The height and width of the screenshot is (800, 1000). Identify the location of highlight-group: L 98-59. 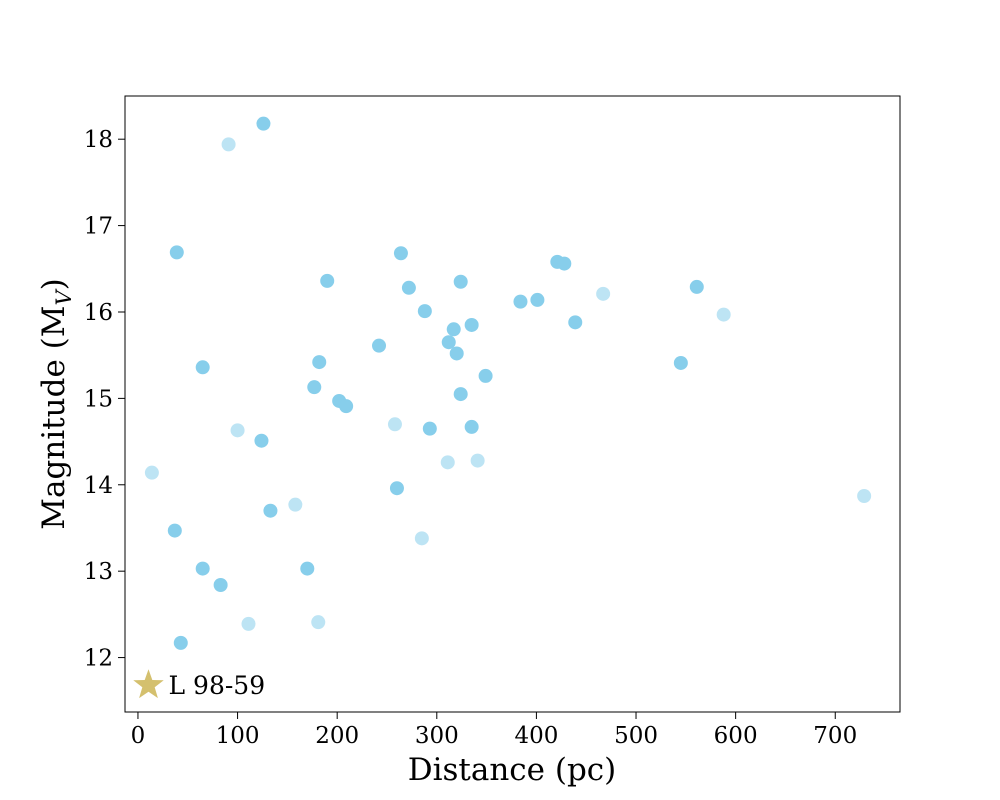
(199, 684).